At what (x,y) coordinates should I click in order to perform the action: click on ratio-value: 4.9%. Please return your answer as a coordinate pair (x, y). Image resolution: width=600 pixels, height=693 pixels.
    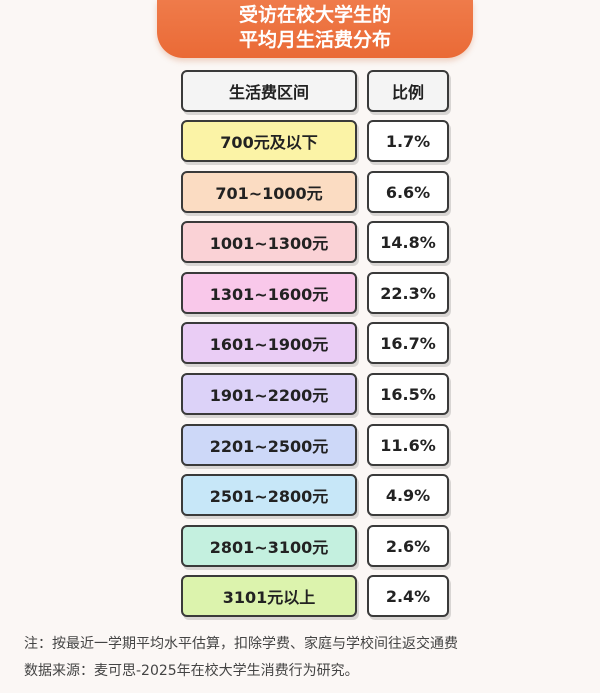
    Looking at the image, I should click on (408, 495).